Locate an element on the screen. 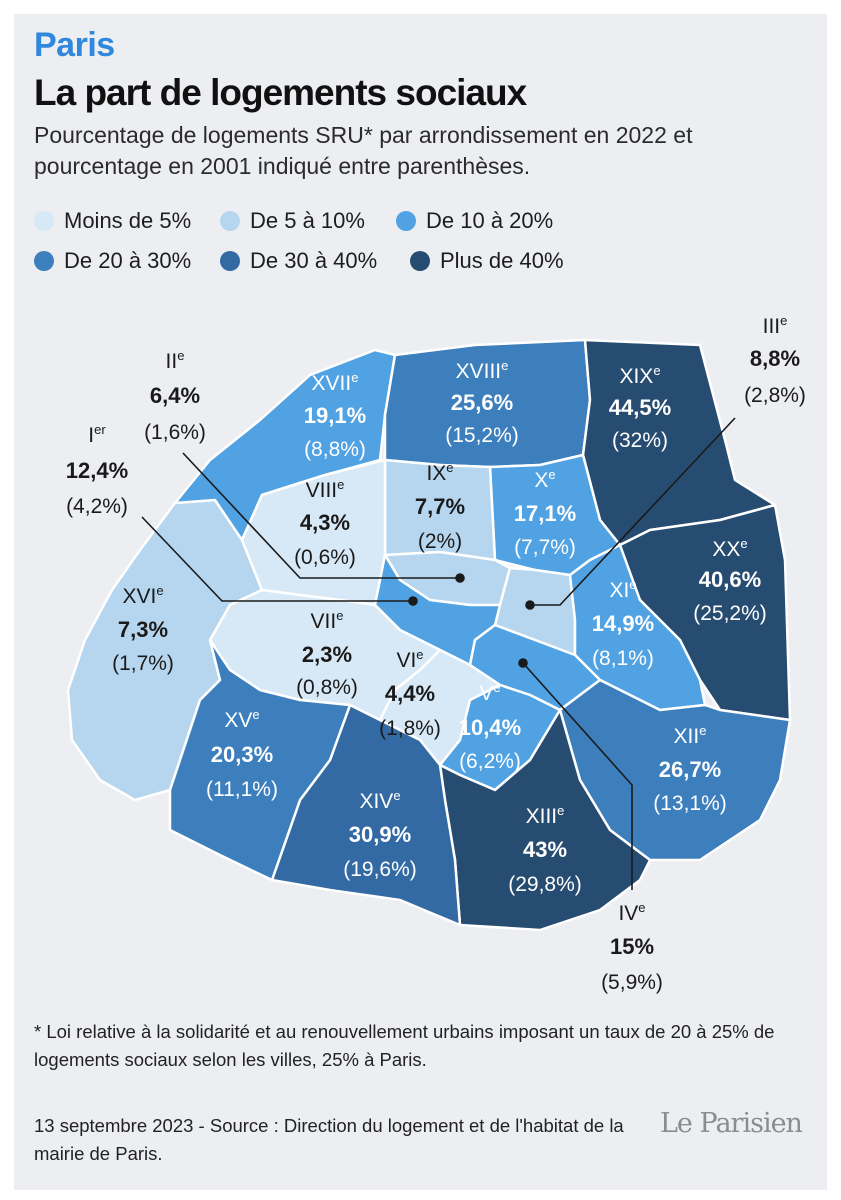  kicker: Paris is located at coordinates (74, 45).